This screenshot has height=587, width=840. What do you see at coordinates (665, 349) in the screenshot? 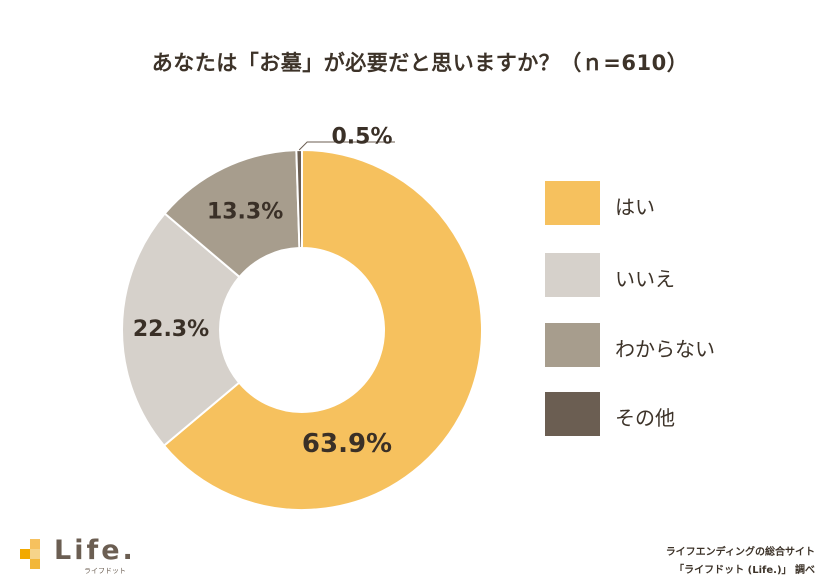
I see `legend-label-unknown: わからない` at bounding box center [665, 349].